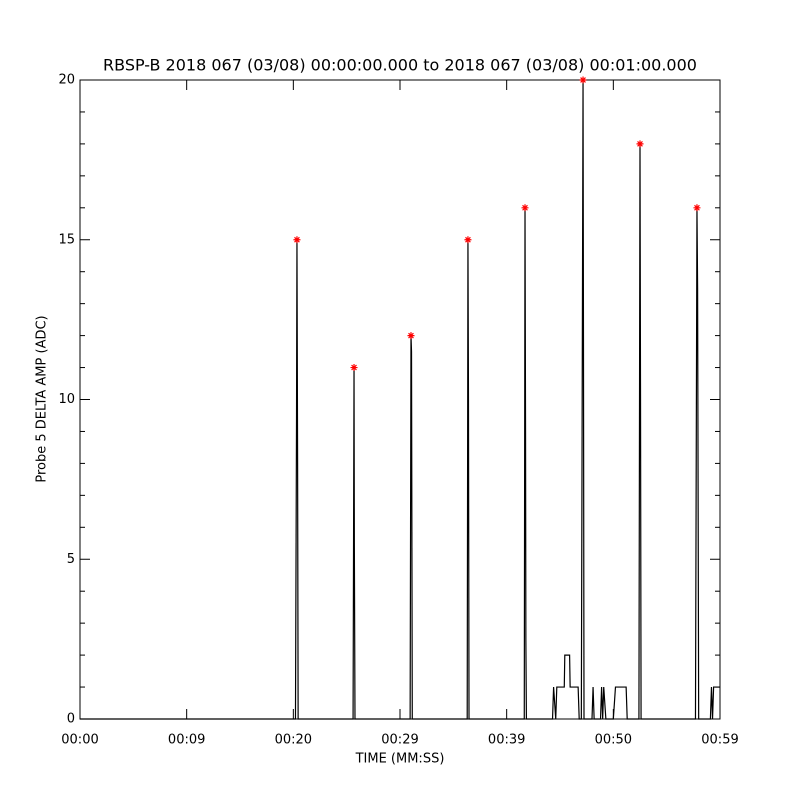  Describe the element at coordinates (186, 740) in the screenshot. I see `x-tick-label: 00:09` at that location.